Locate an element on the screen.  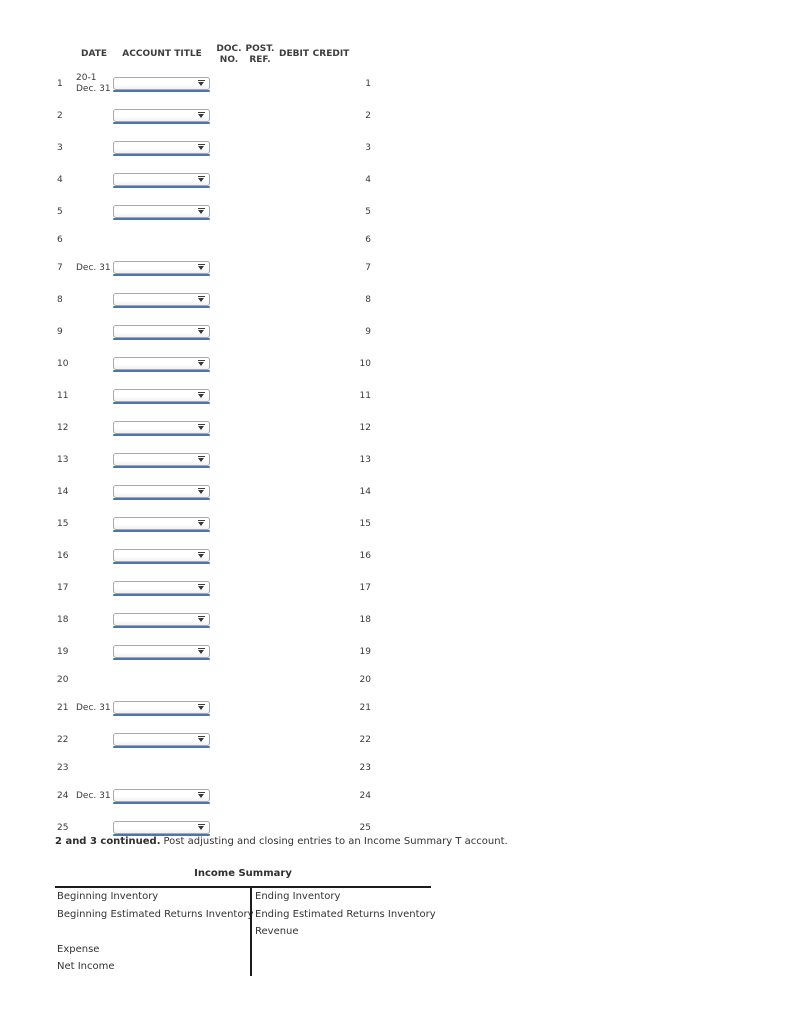
journal-row: 20 20 is located at coordinates (213, 680).